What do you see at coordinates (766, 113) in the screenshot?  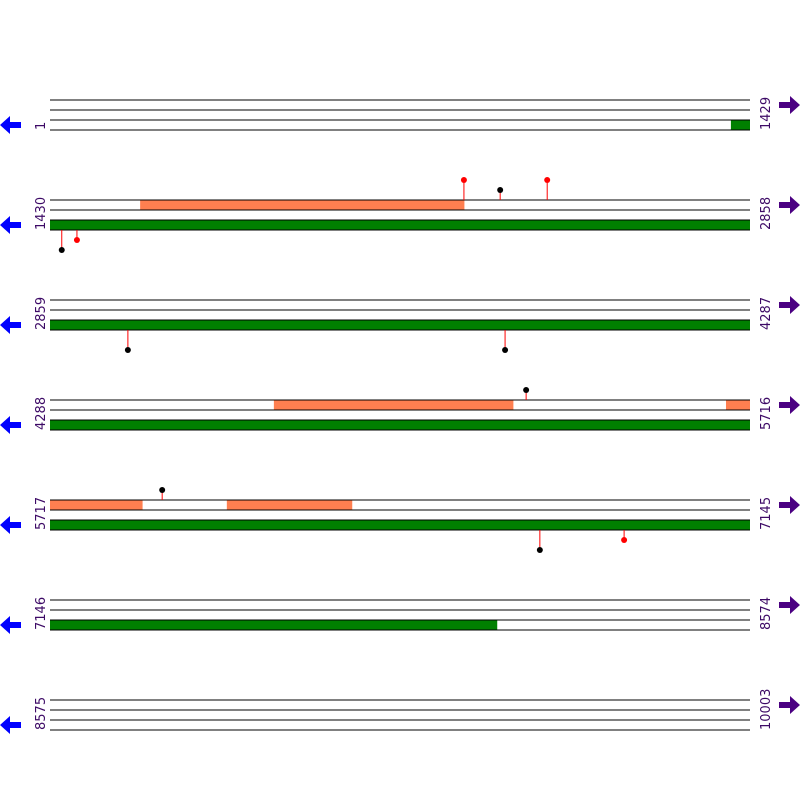 I see `row-end: 1429` at bounding box center [766, 113].